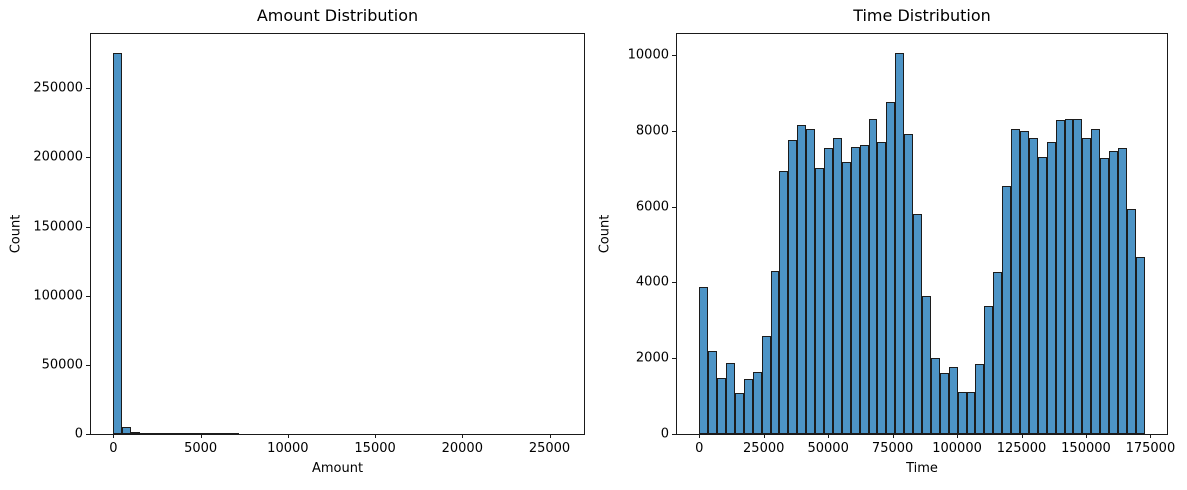  Describe the element at coordinates (62, 365) in the screenshot. I see `amount-y-tick-label: 50000` at that location.